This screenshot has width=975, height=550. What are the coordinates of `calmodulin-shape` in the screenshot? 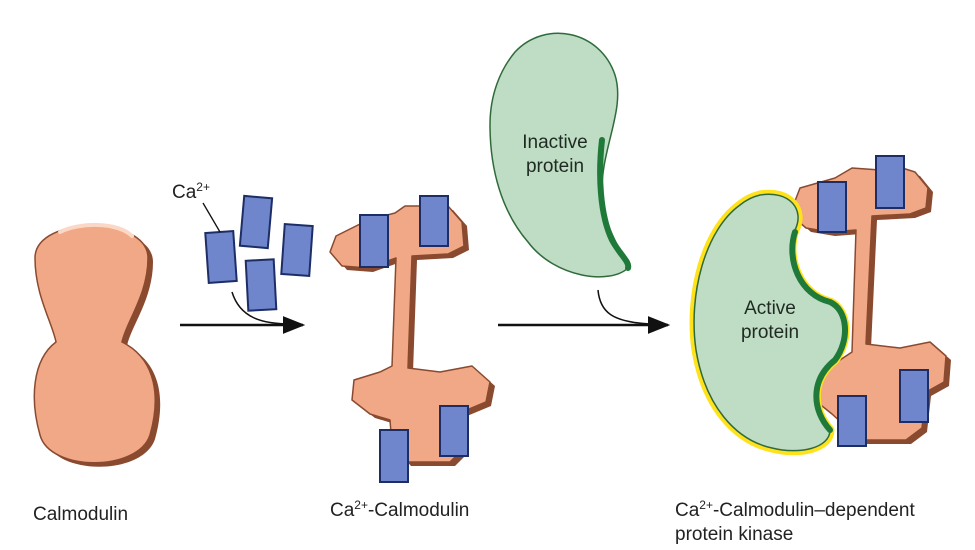 It's located at (97, 344).